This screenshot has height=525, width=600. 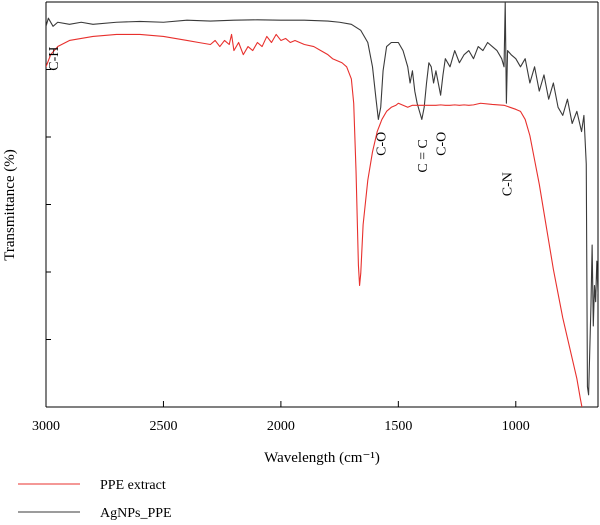 What do you see at coordinates (163, 426) in the screenshot?
I see `x-tick-label: 2500` at bounding box center [163, 426].